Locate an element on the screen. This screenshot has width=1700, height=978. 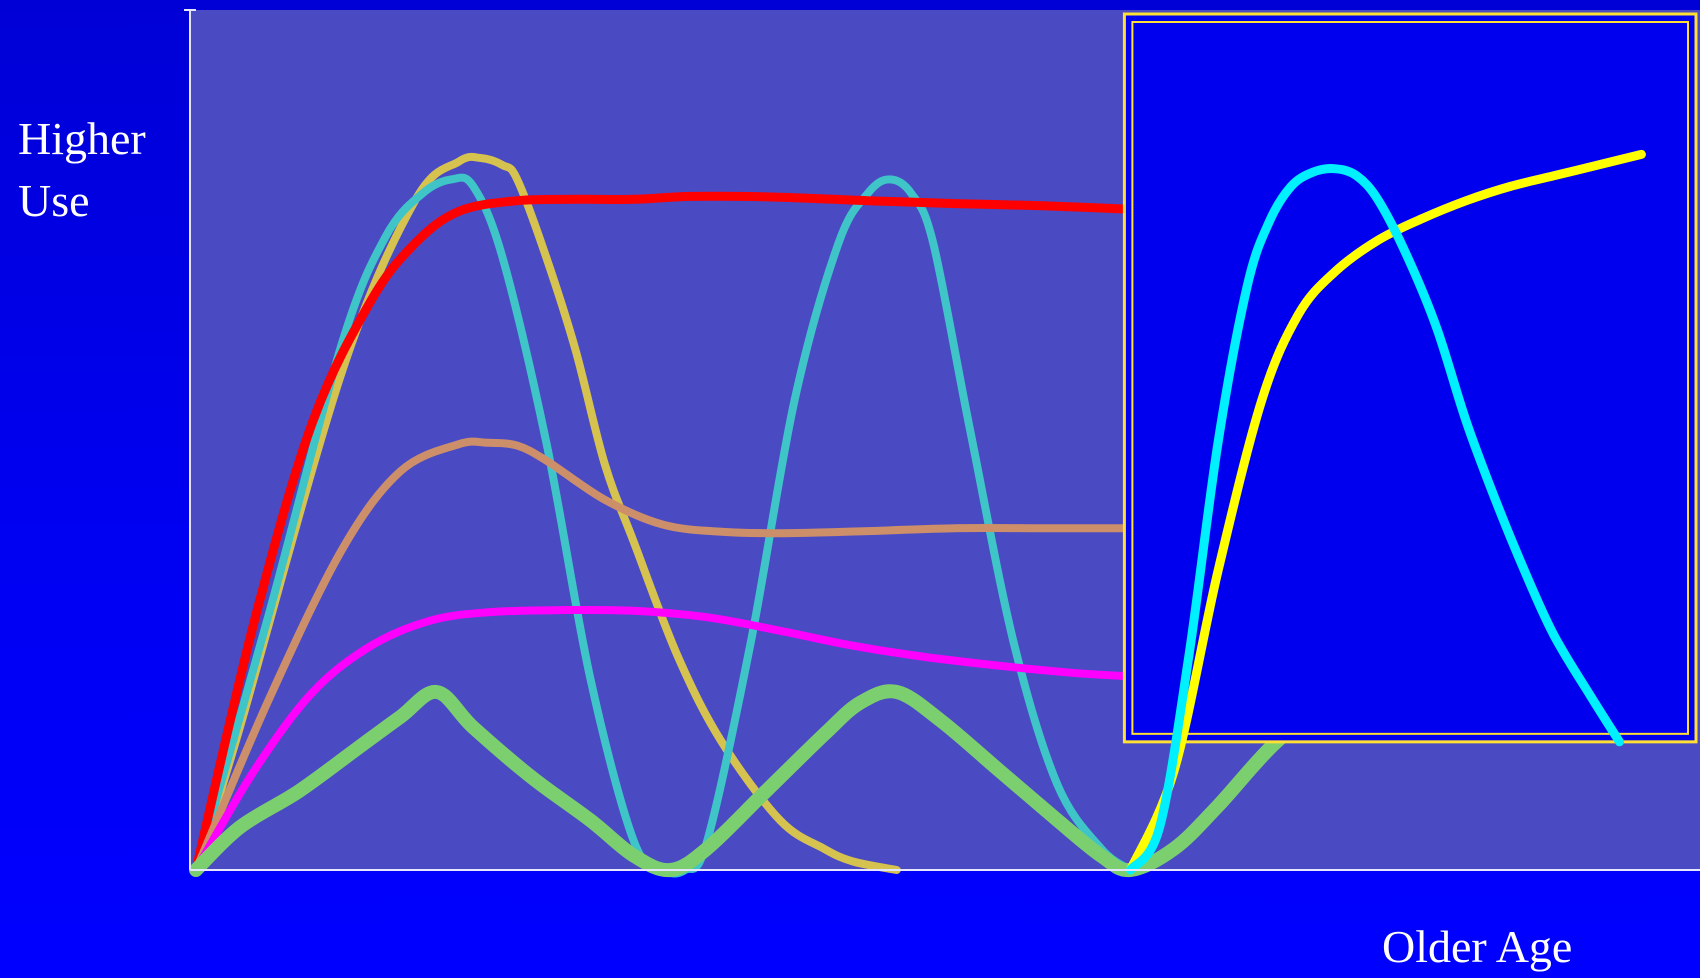
y-axis-label: Higher Use is located at coordinates (82, 170).